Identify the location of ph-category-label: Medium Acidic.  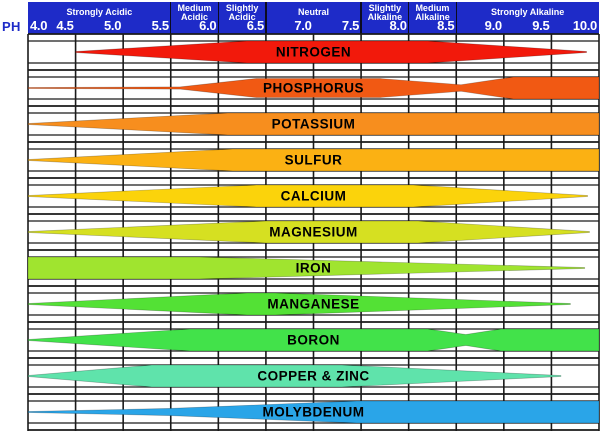
(195, 12).